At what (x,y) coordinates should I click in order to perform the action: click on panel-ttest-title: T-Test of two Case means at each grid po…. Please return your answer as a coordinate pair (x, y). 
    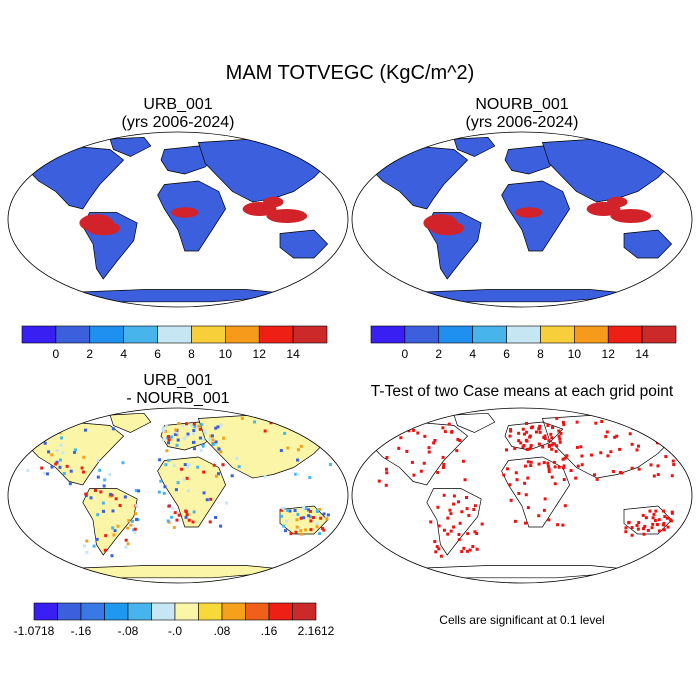
    Looking at the image, I should click on (522, 391).